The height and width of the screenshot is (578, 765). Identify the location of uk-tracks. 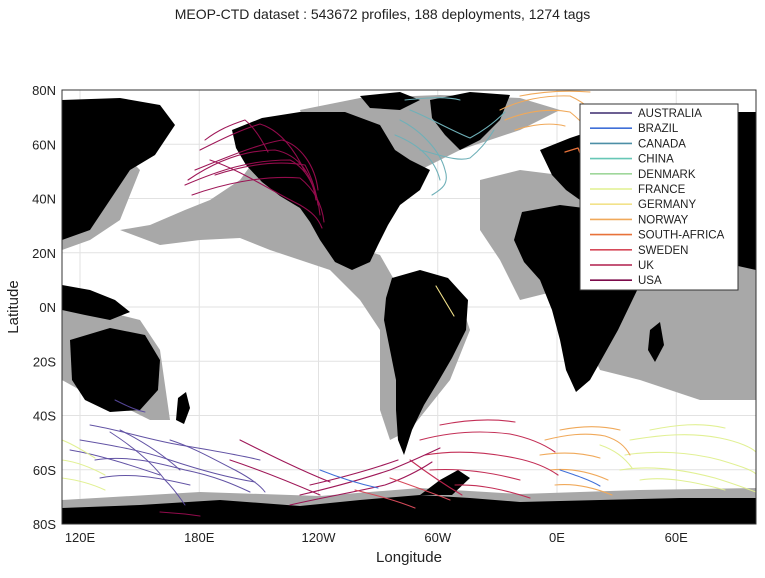
(484, 459).